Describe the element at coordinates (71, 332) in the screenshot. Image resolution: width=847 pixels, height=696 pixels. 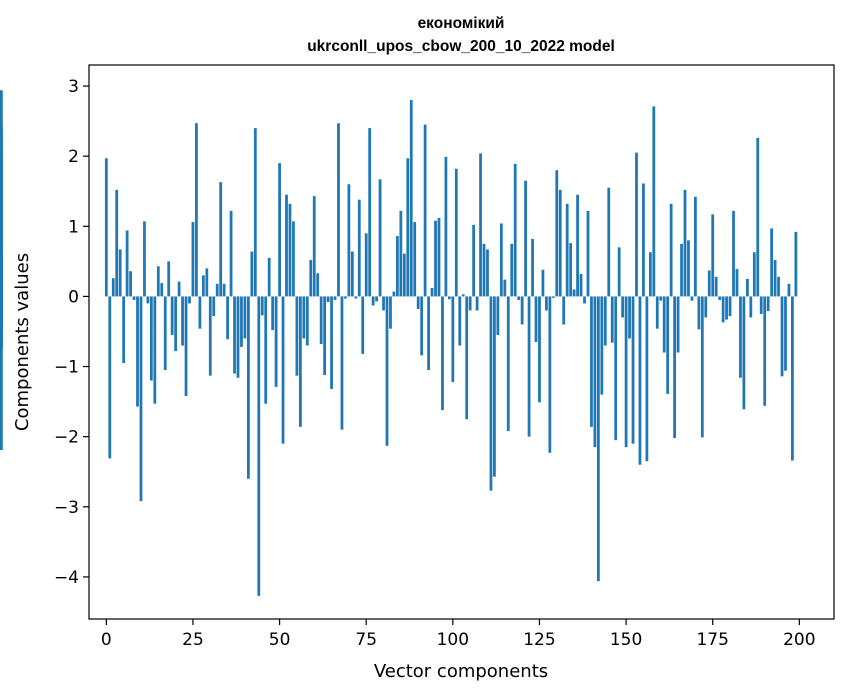
I see `y-ticks: −4 −3 −2 −1 0 1 2 3` at that location.